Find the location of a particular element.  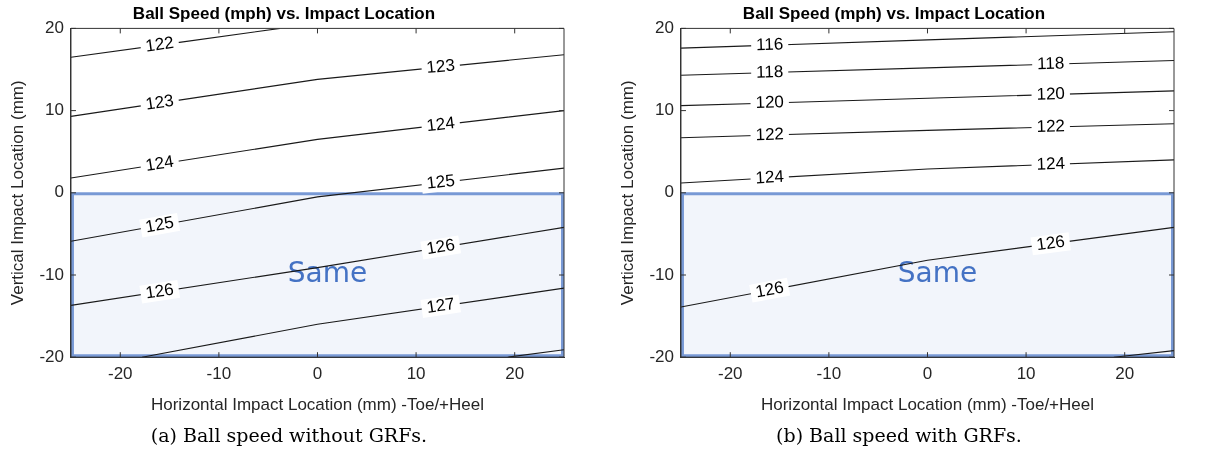

text: (a) Ball speed without GRFs. is located at coordinates (289, 435).